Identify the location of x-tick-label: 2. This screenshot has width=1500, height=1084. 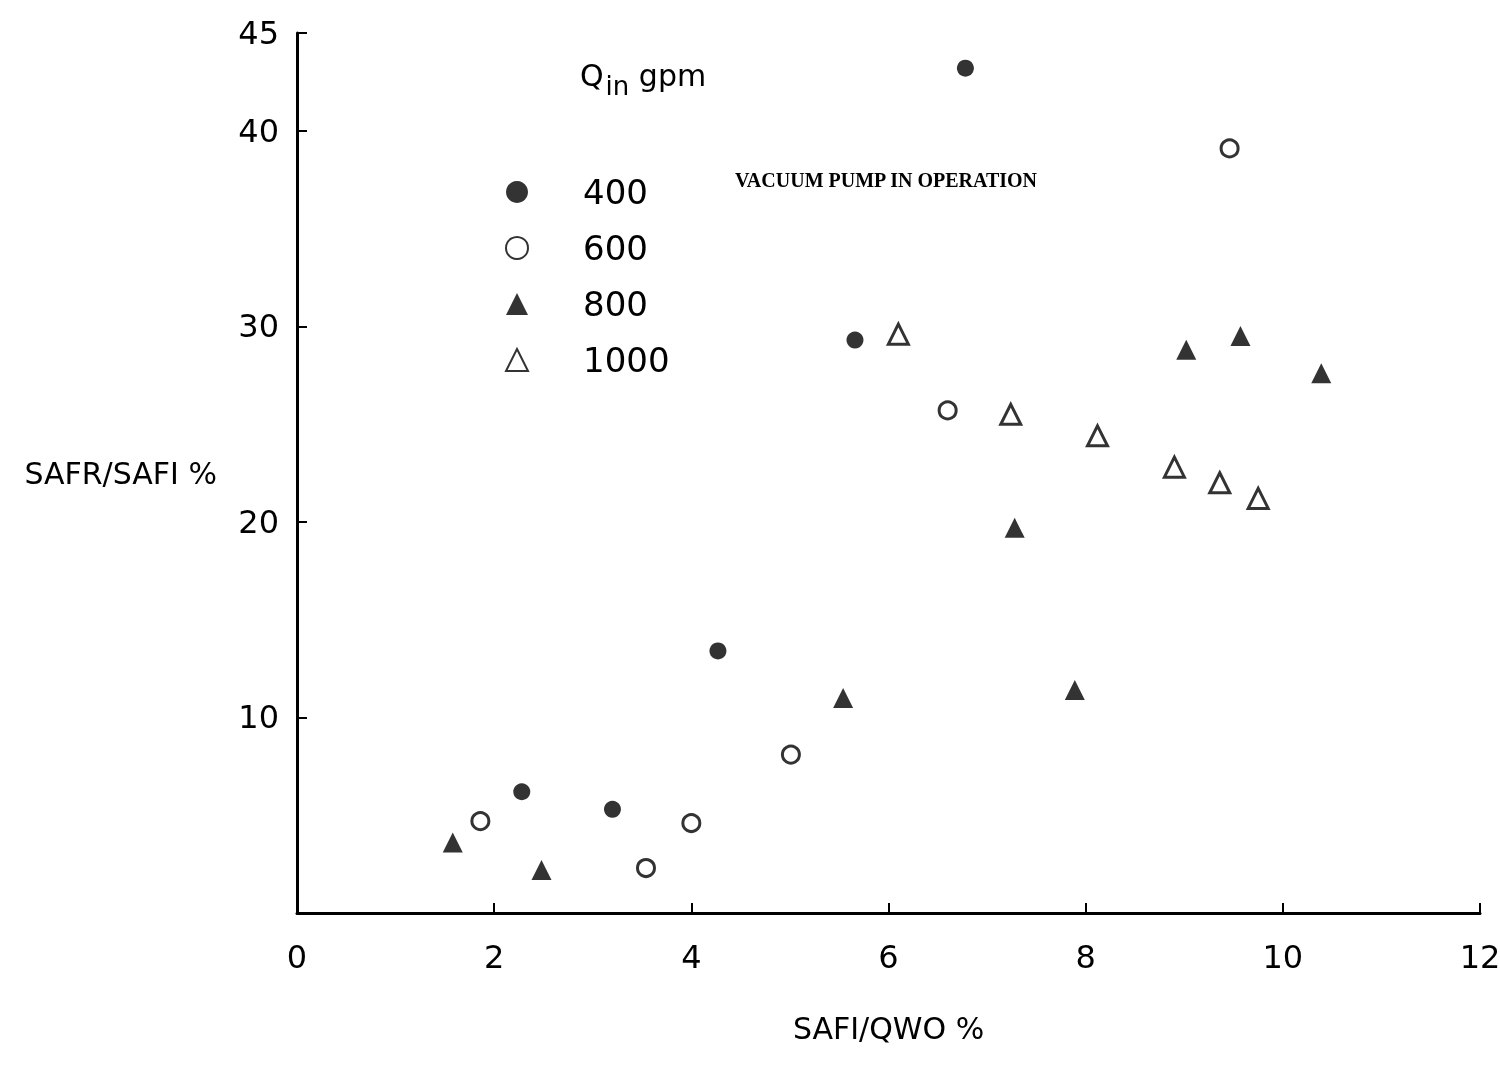
(494, 957).